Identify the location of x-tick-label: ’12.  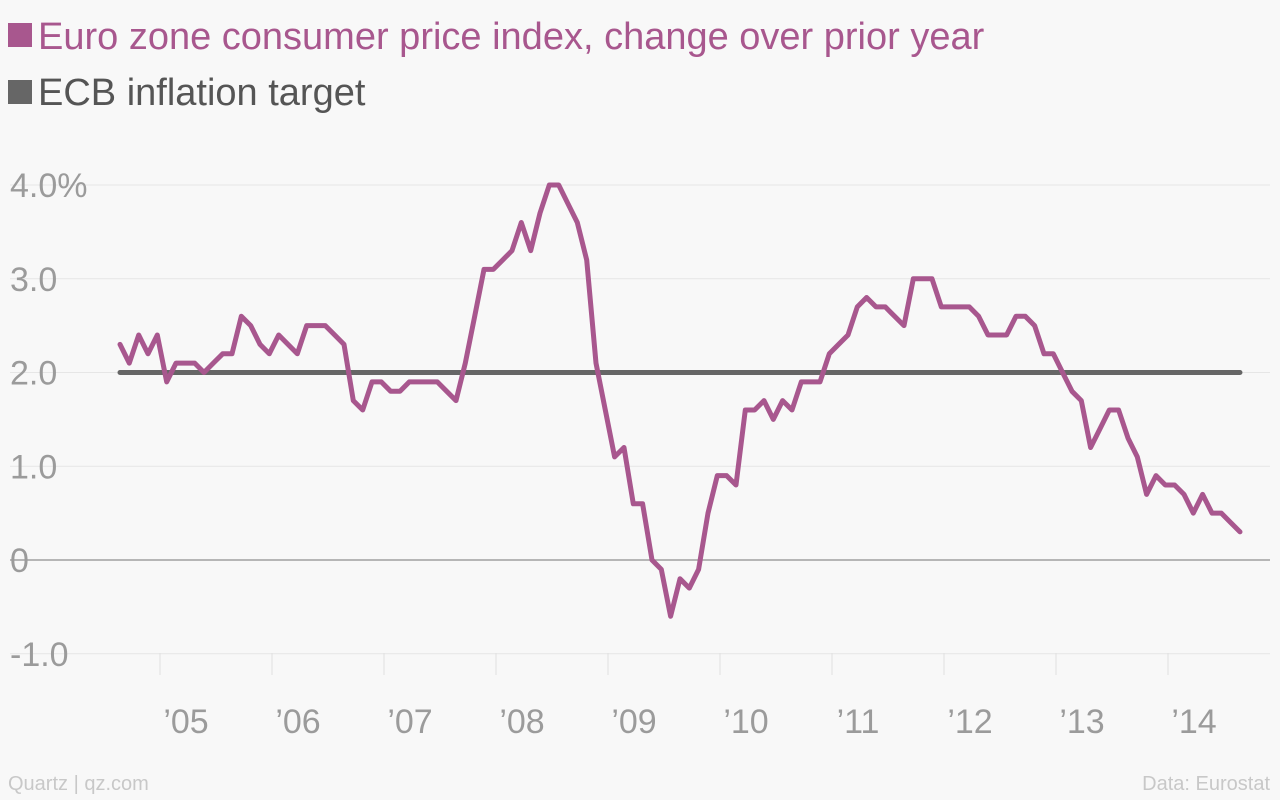
(969, 722).